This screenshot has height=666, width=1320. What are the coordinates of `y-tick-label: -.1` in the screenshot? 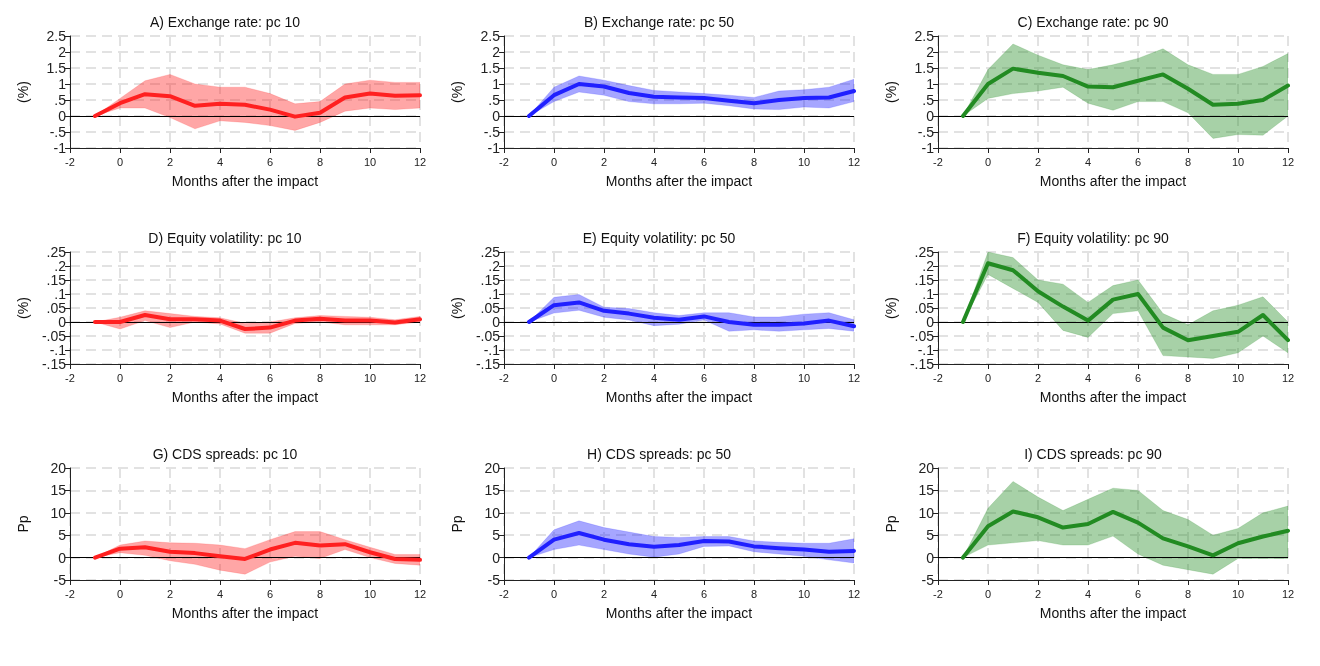 It's located at (926, 350).